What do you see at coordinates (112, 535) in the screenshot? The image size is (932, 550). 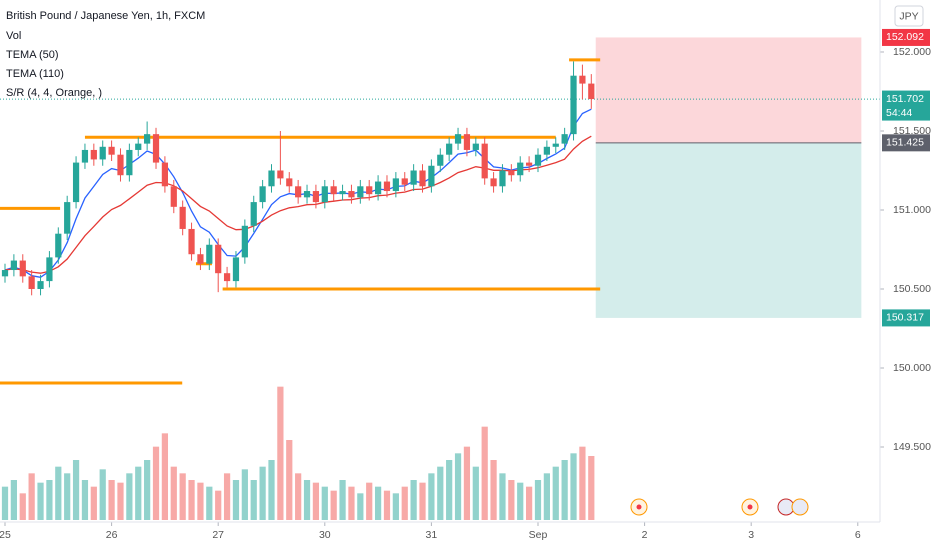 I see `x-tick-label: 26` at bounding box center [112, 535].